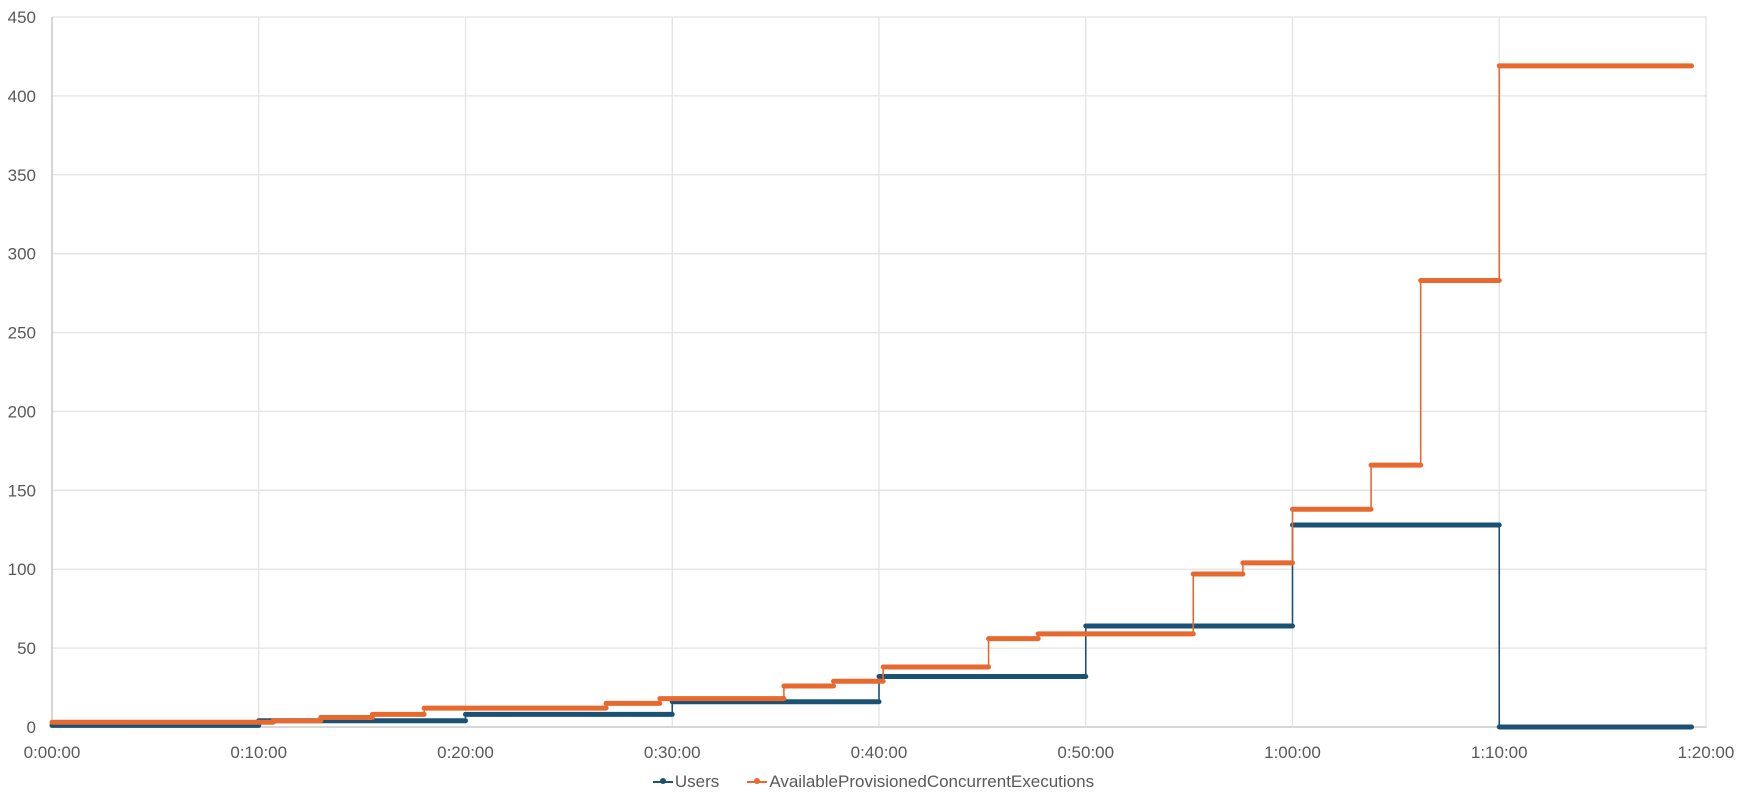  What do you see at coordinates (258, 752) in the screenshot?
I see `x-tick-label: 0:10:00` at bounding box center [258, 752].